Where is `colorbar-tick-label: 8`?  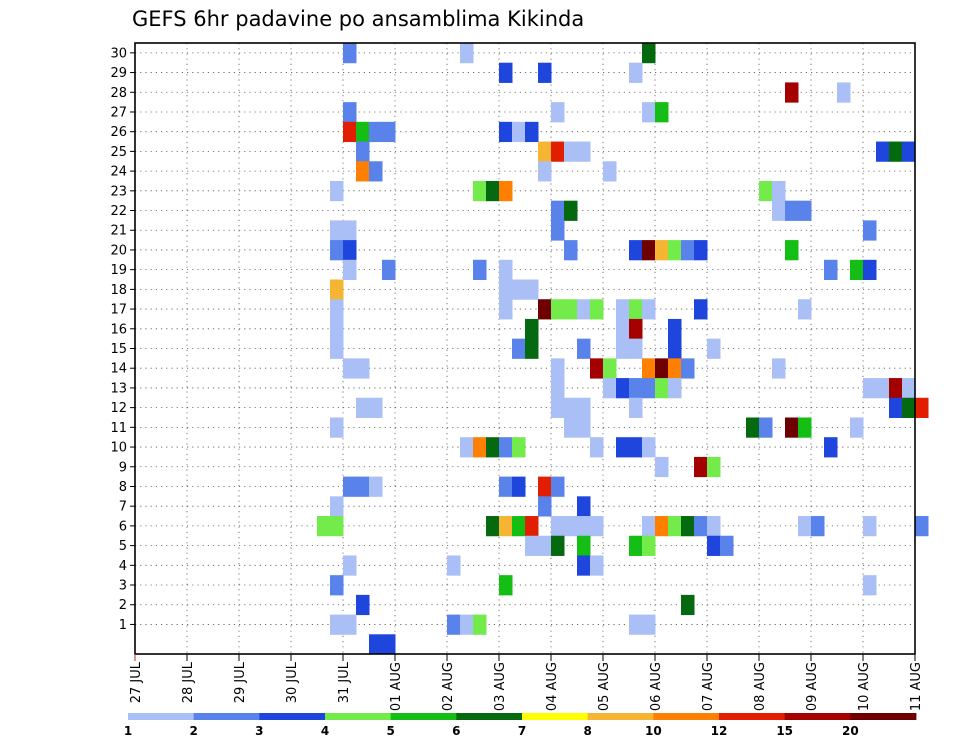 colorbar-tick-label: 8 is located at coordinates (587, 731).